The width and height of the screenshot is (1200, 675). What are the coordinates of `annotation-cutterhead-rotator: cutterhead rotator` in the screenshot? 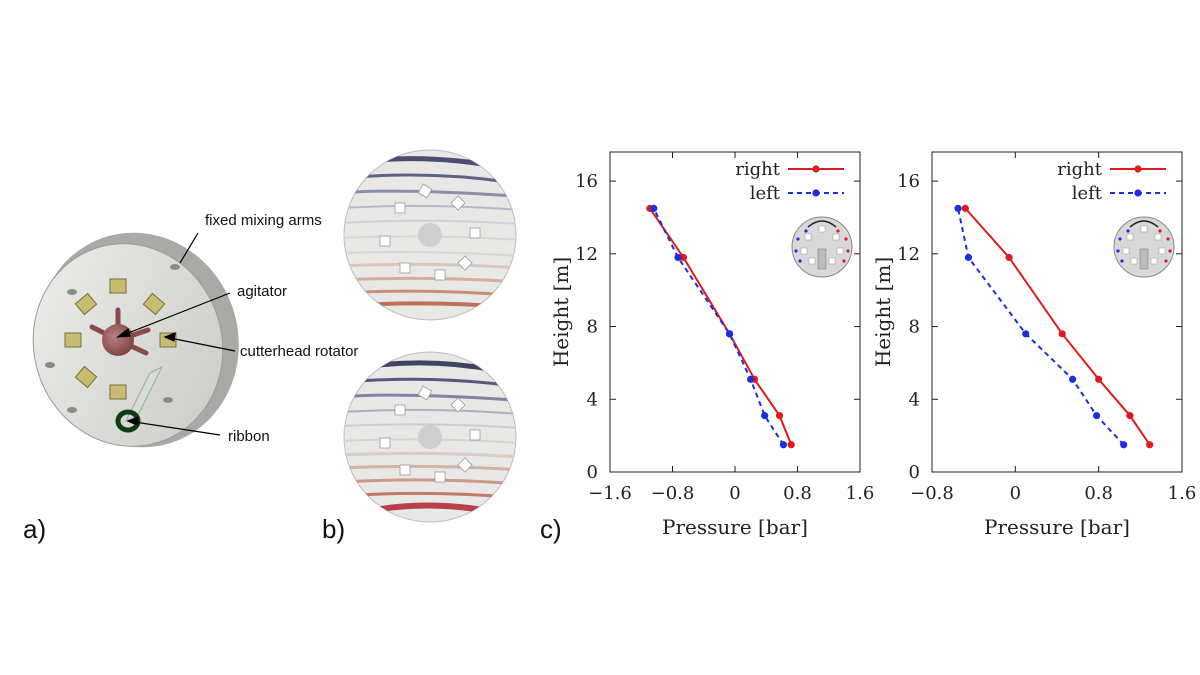 It's located at (299, 351).